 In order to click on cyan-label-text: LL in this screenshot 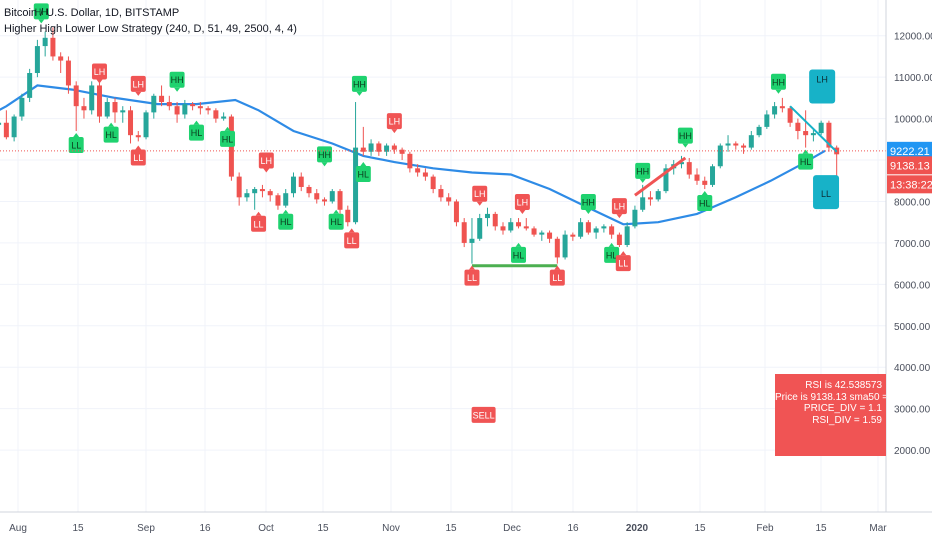, I will do `click(826, 194)`.